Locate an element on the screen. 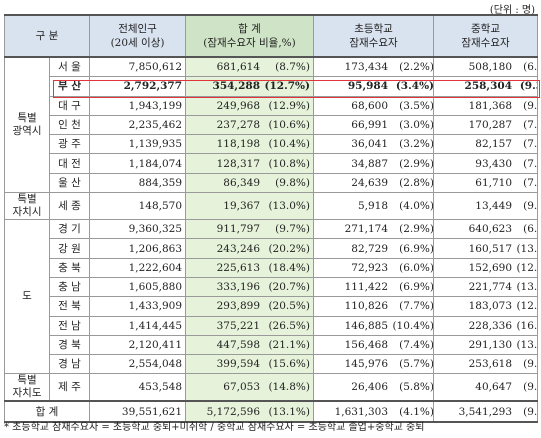  header-division: 구 분 is located at coordinates (47, 36).